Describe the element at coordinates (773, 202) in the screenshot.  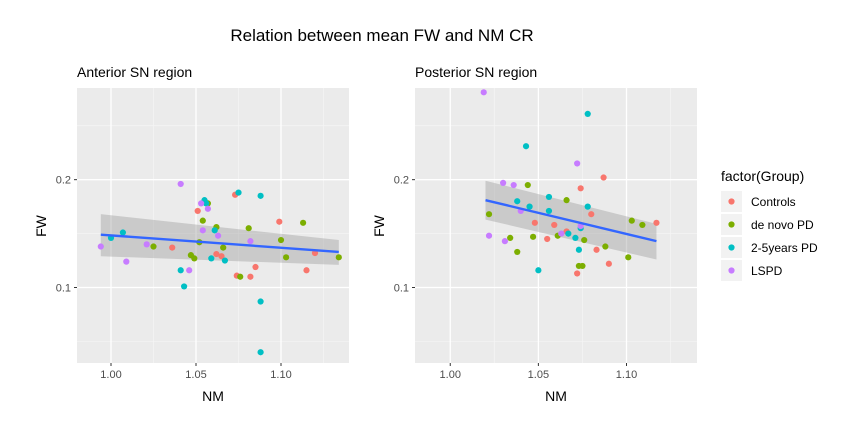
I see `legend-label: Controls` at that location.